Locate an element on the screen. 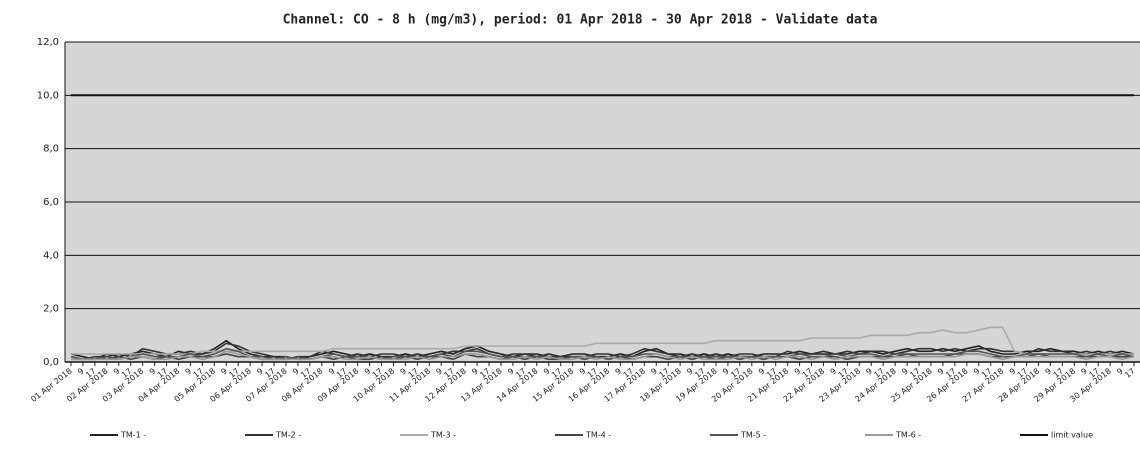  legend-label: TM-6 - is located at coordinates (908, 435).